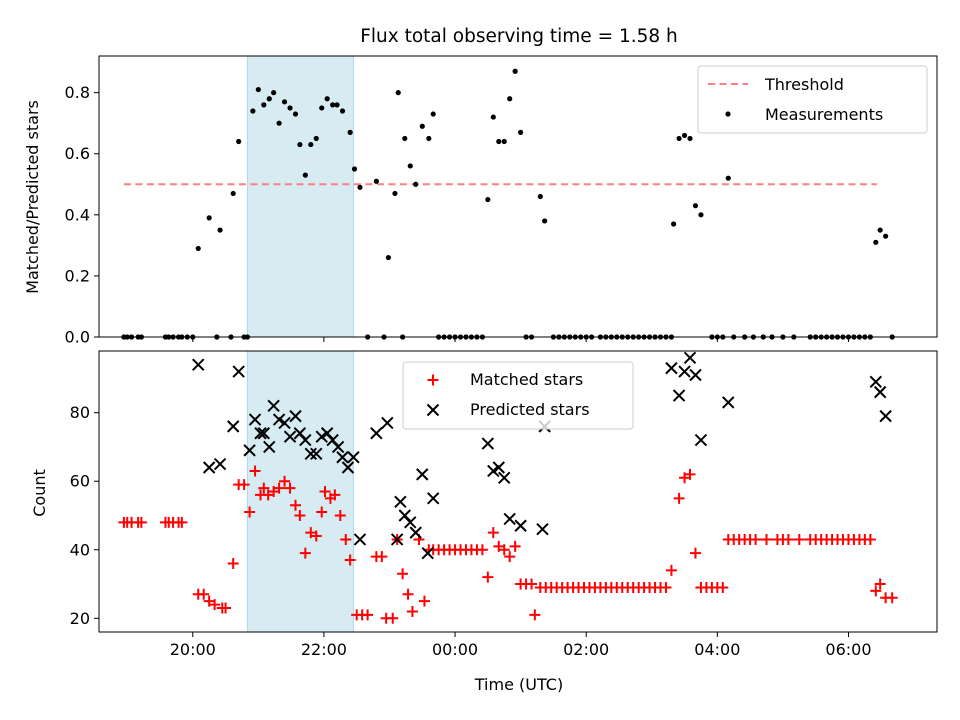 The image size is (960, 720). What do you see at coordinates (80, 412) in the screenshot?
I see `bottom-y-tick-label: 80` at bounding box center [80, 412].